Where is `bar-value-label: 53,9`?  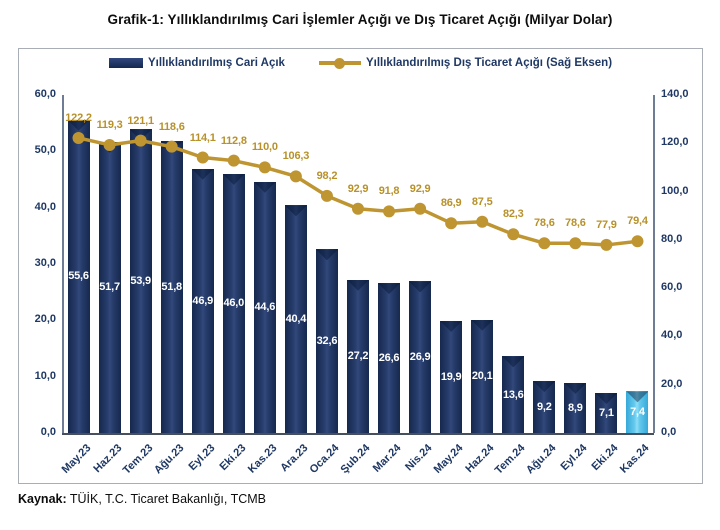
bar-value-label: 53,9 is located at coordinates (140, 281).